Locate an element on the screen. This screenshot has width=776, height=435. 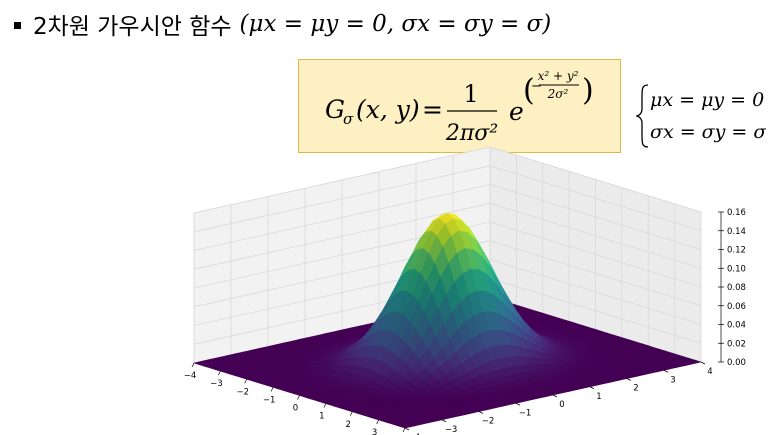
y-tick-label: −3 is located at coordinates (451, 430).